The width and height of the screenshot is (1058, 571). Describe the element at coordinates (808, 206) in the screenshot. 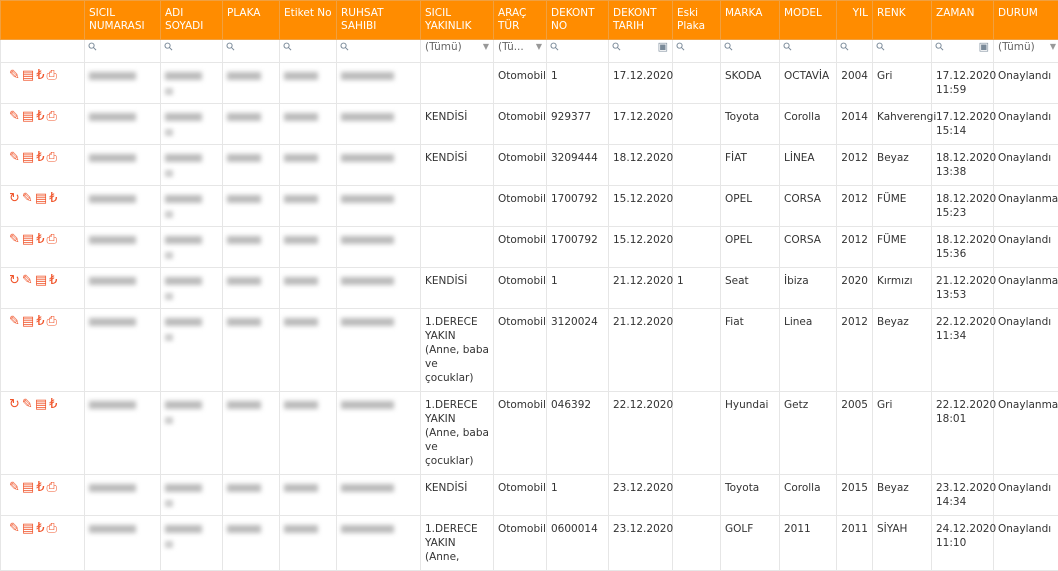

I see `cell-model: CORSA` at that location.